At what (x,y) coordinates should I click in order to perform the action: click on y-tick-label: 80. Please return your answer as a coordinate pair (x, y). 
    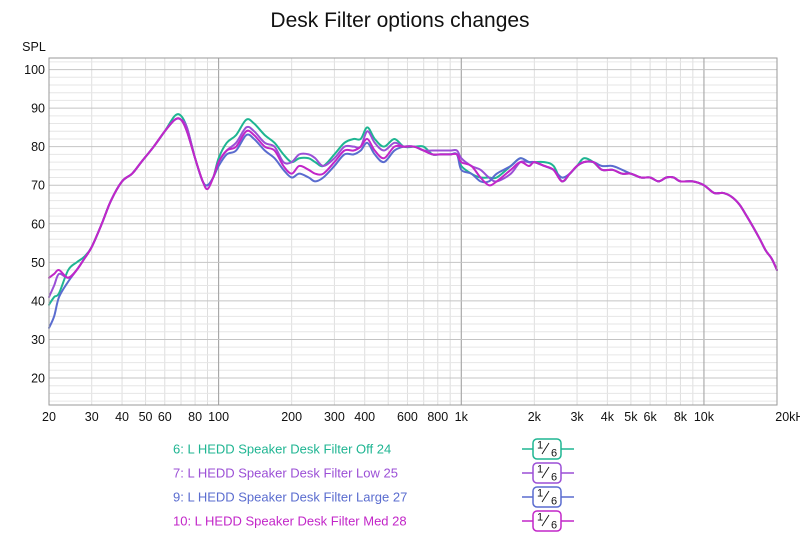
    Looking at the image, I should click on (38, 147).